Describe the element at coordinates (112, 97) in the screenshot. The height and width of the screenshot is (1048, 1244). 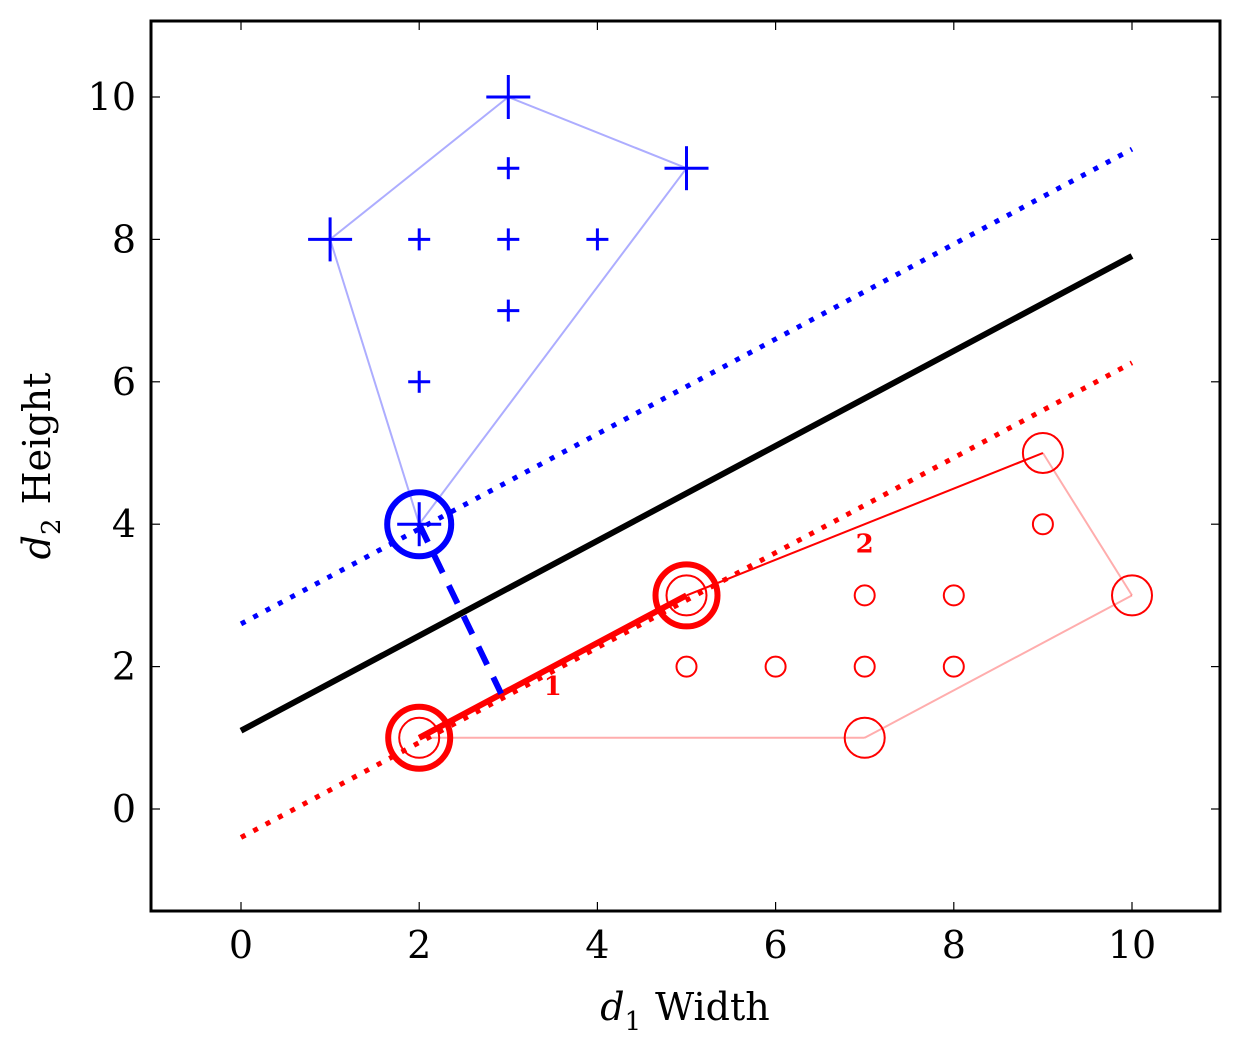
I see `y-tick-label: 10` at that location.